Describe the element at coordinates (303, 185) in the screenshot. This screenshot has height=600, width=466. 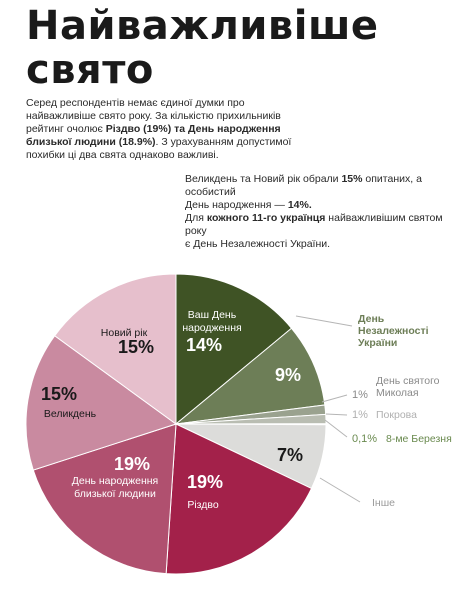
I see `note-l1-c: опитаних, а особистий` at that location.